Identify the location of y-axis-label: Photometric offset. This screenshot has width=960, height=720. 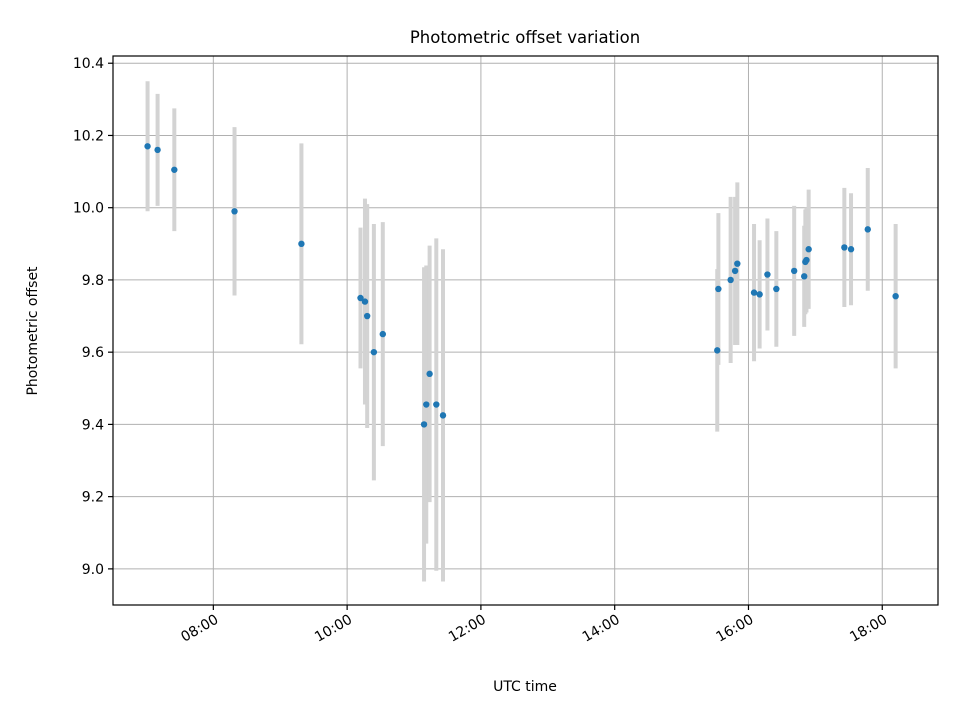
(33, 331).